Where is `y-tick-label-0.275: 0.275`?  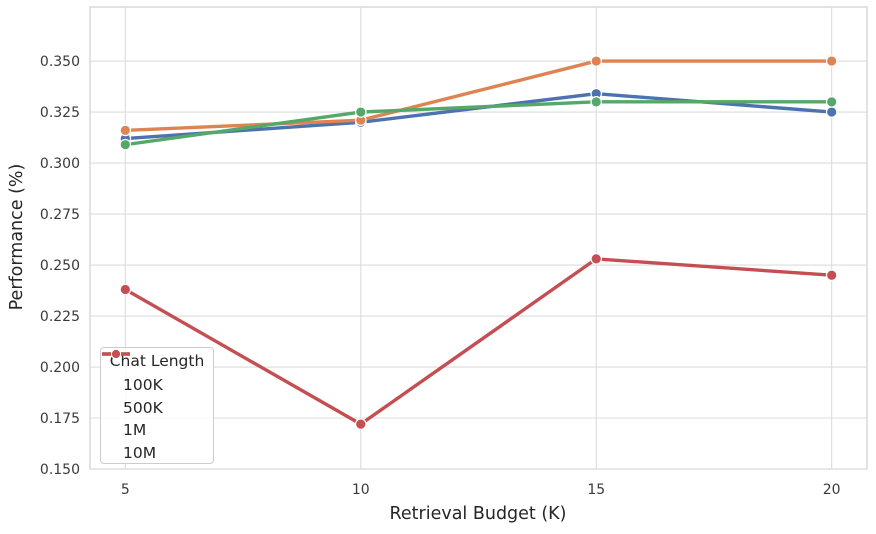 y-tick-label-0.275: 0.275 is located at coordinates (60, 215).